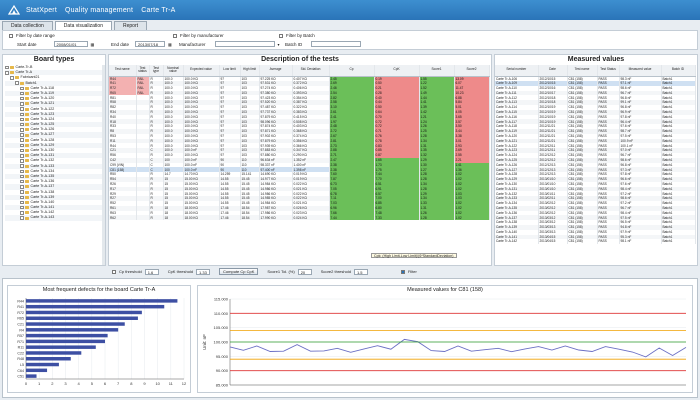  What do you see at coordinates (203, 271) in the screenshot?
I see `cpk-threshold-input: 1.33` at bounding box center [203, 271].